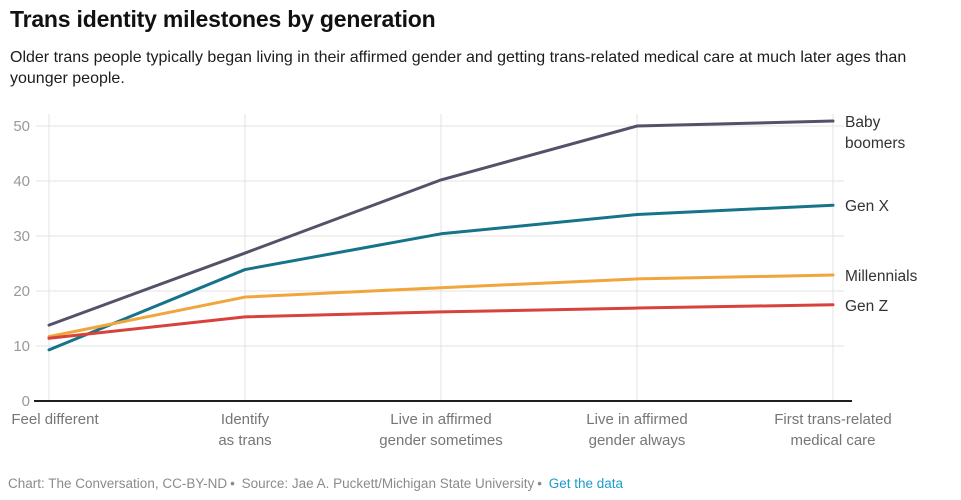  What do you see at coordinates (21, 291) in the screenshot?
I see `y-axis-tick-label: 20` at bounding box center [21, 291].